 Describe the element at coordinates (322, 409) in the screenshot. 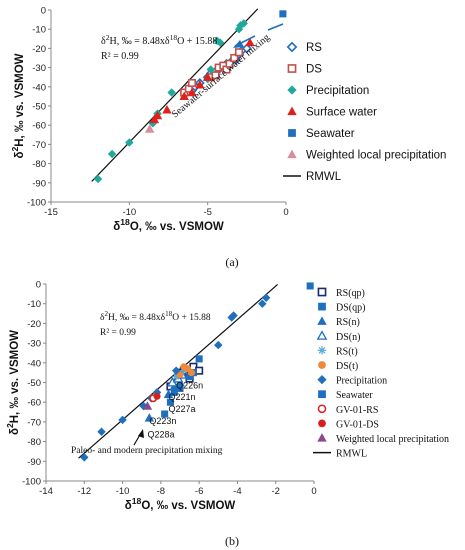

I see `legend-marker-gv-01-rs` at that location.